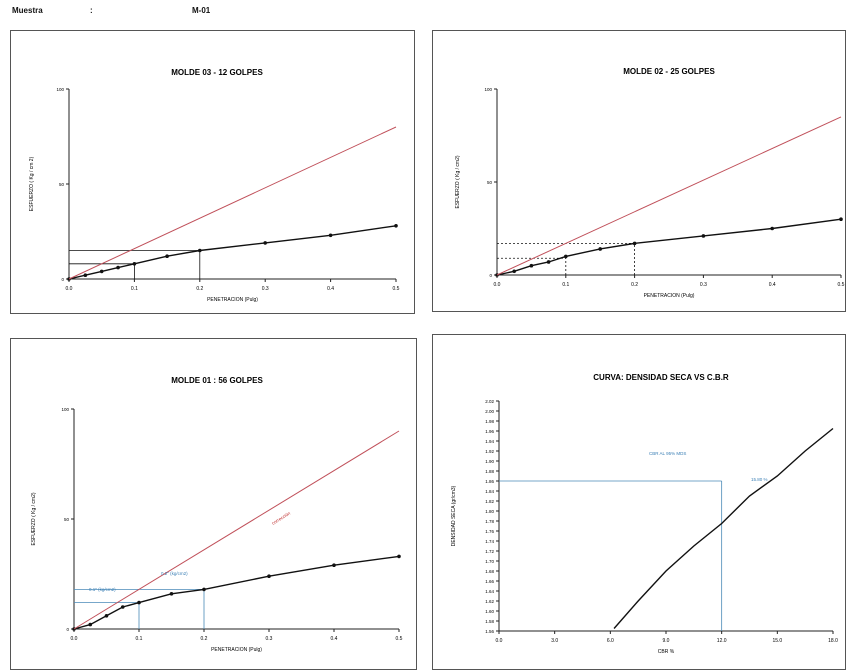 This screenshot has height=672, width=850. What do you see at coordinates (489, 411) in the screenshot?
I see `y-tick-label: 2.00` at bounding box center [489, 411].